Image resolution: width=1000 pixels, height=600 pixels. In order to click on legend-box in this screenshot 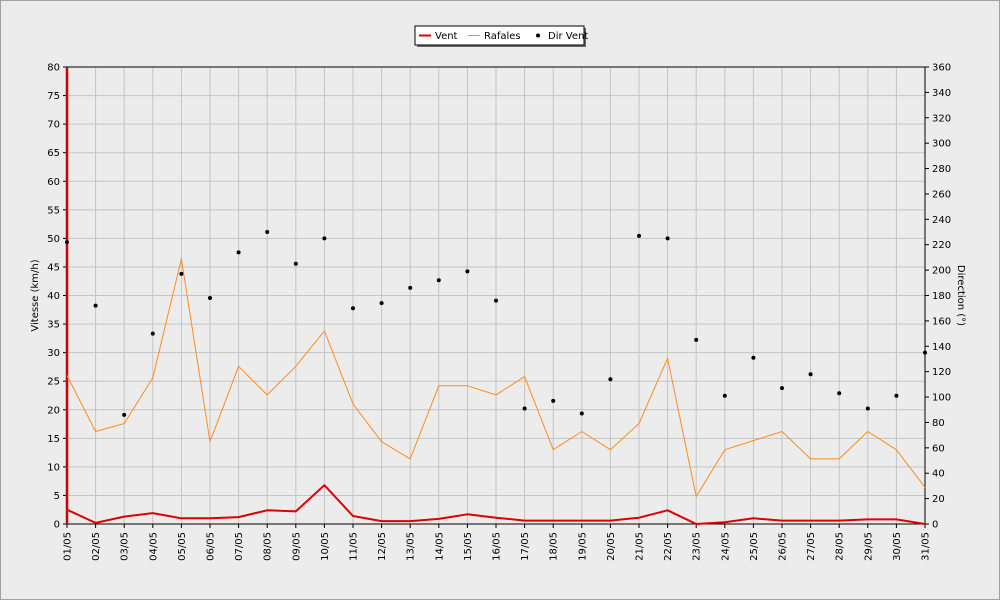, I will do `click(499, 35)`.